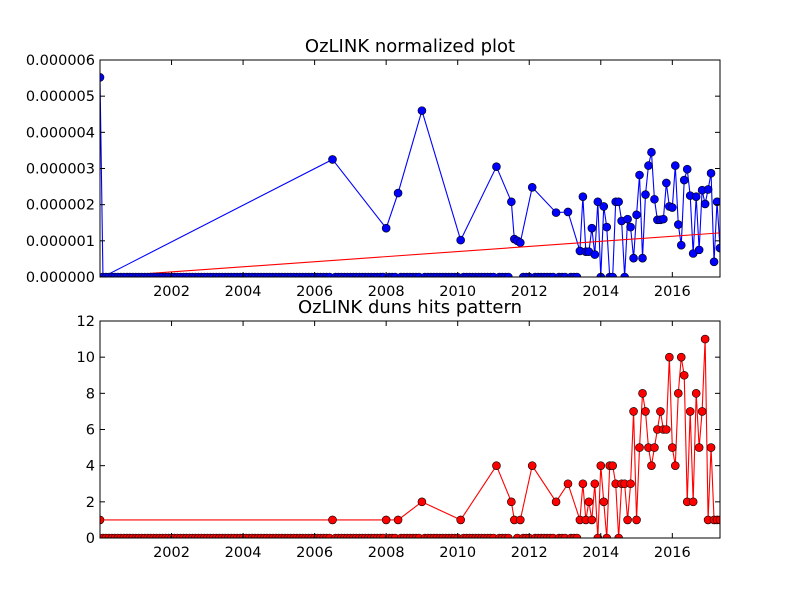 The image size is (800, 600). Describe the element at coordinates (90, 431) in the screenshot. I see `y-tick-label: 6` at that location.